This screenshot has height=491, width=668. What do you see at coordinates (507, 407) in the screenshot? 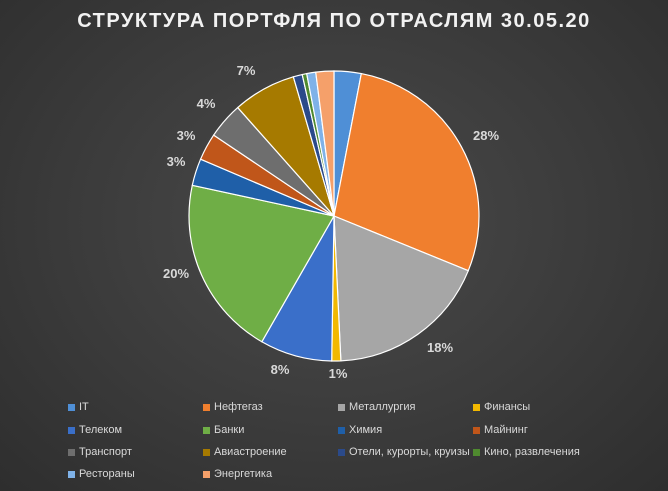
I see `legend-label: Финансы` at bounding box center [507, 407].